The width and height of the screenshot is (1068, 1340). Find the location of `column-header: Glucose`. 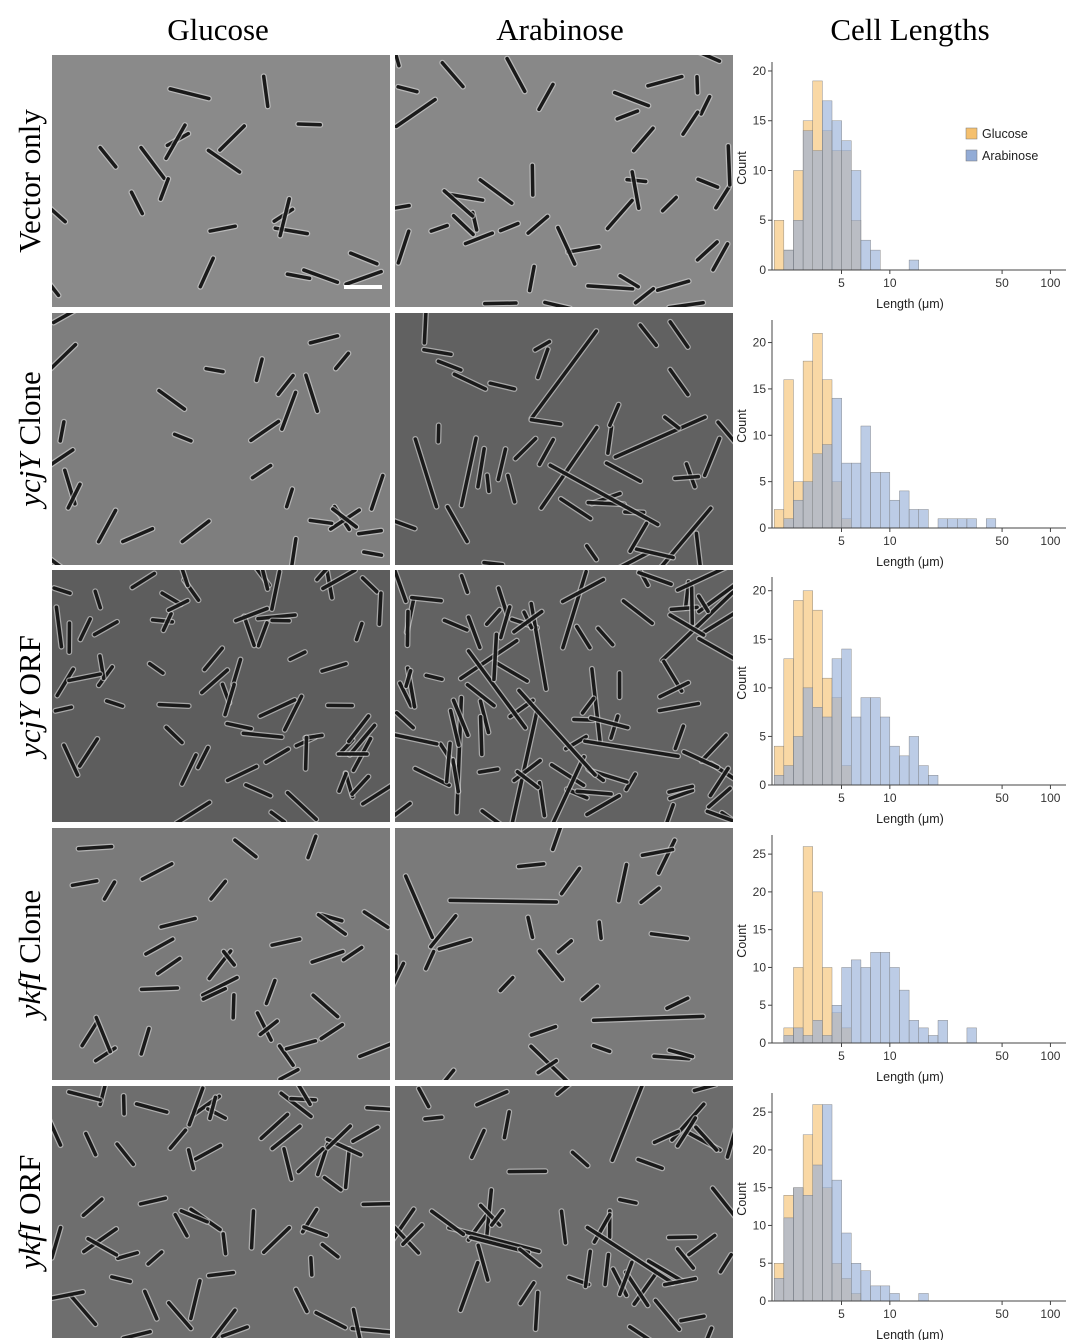

column-header: Glucose is located at coordinates (218, 29).